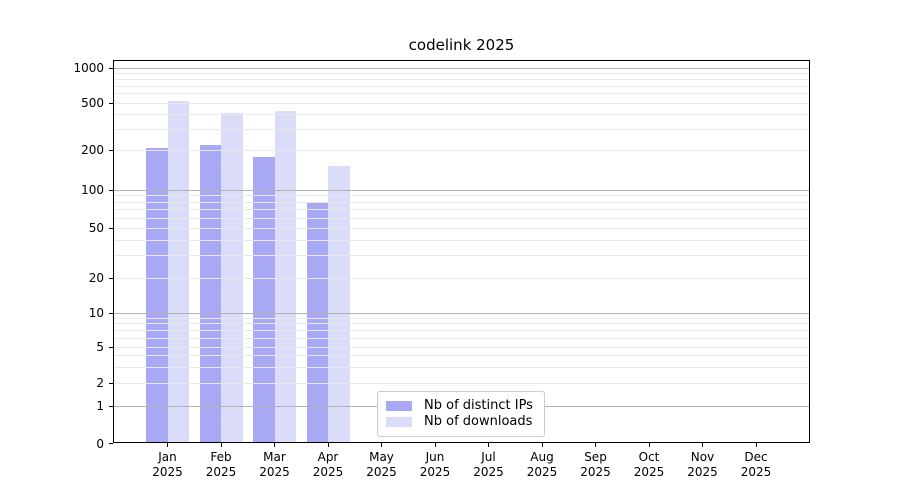  What do you see at coordinates (285, 276) in the screenshot?
I see `bar-downloads-mar` at bounding box center [285, 276].